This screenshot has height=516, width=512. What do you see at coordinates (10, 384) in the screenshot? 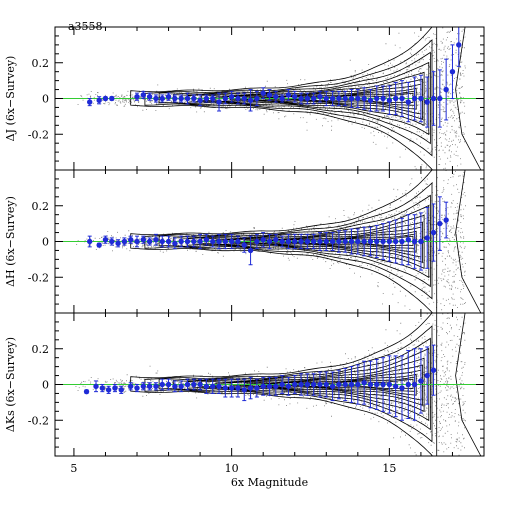
I see `y-axis-label: ΔKs (6x−Survey)` at bounding box center [10, 384].